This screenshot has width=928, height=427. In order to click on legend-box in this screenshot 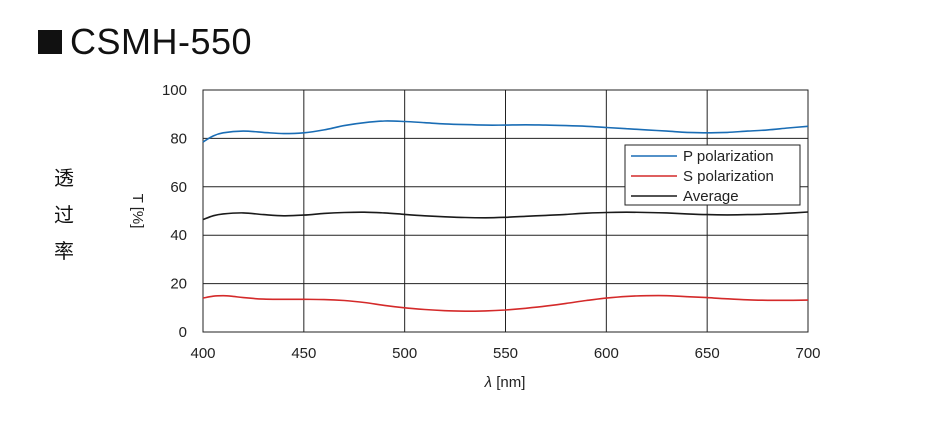, I will do `click(712, 175)`.